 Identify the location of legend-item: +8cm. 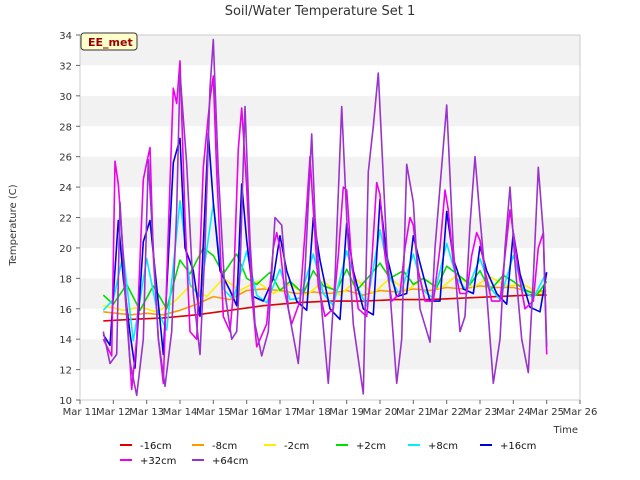
(433, 446).